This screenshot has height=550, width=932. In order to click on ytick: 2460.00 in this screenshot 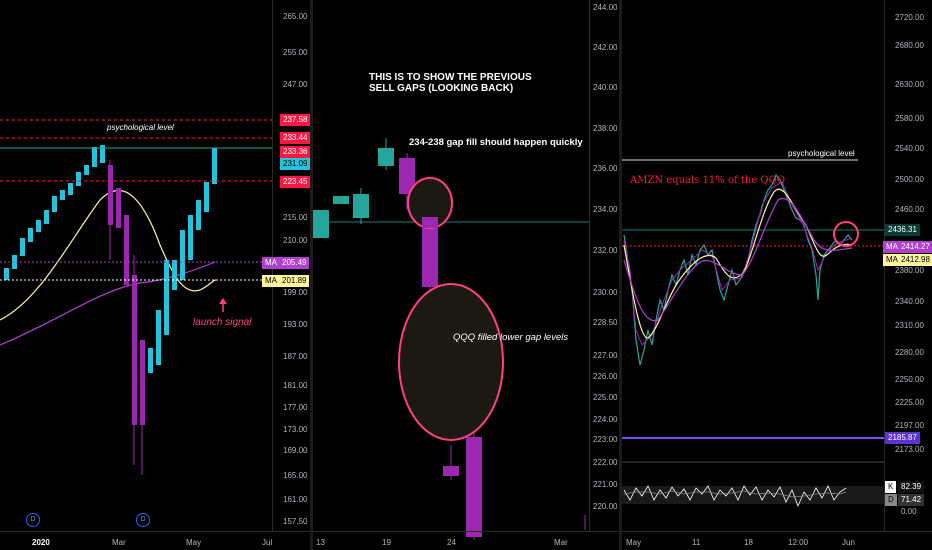, I will do `click(909, 209)`.